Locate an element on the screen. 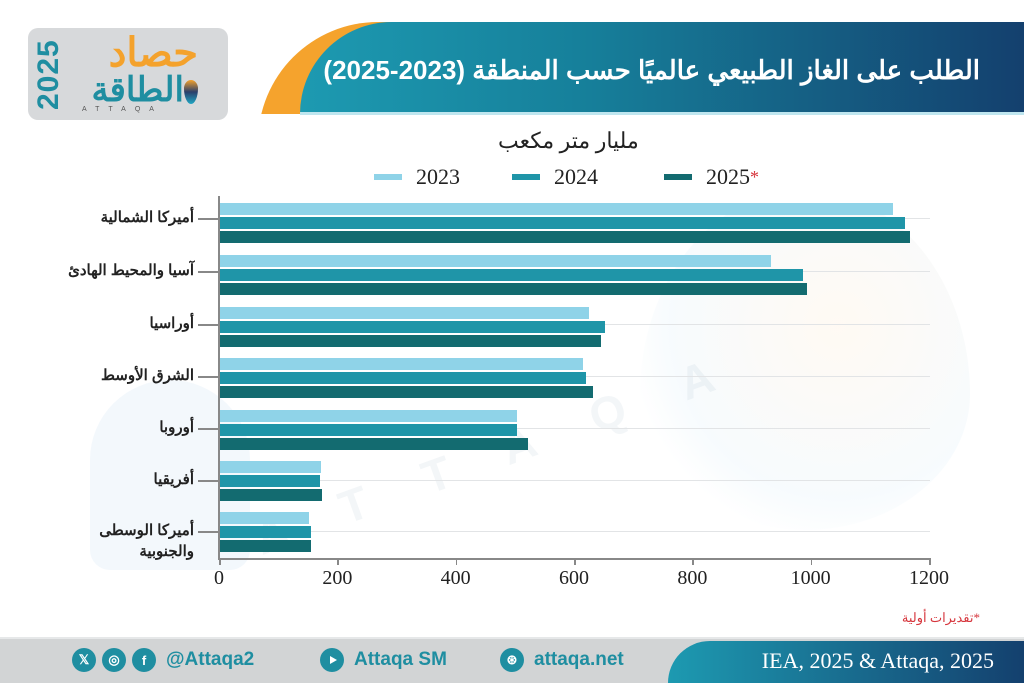 This screenshot has width=1024, height=683. source-text: IEA, 2025 & Attaqa, 2025 is located at coordinates (877, 660).